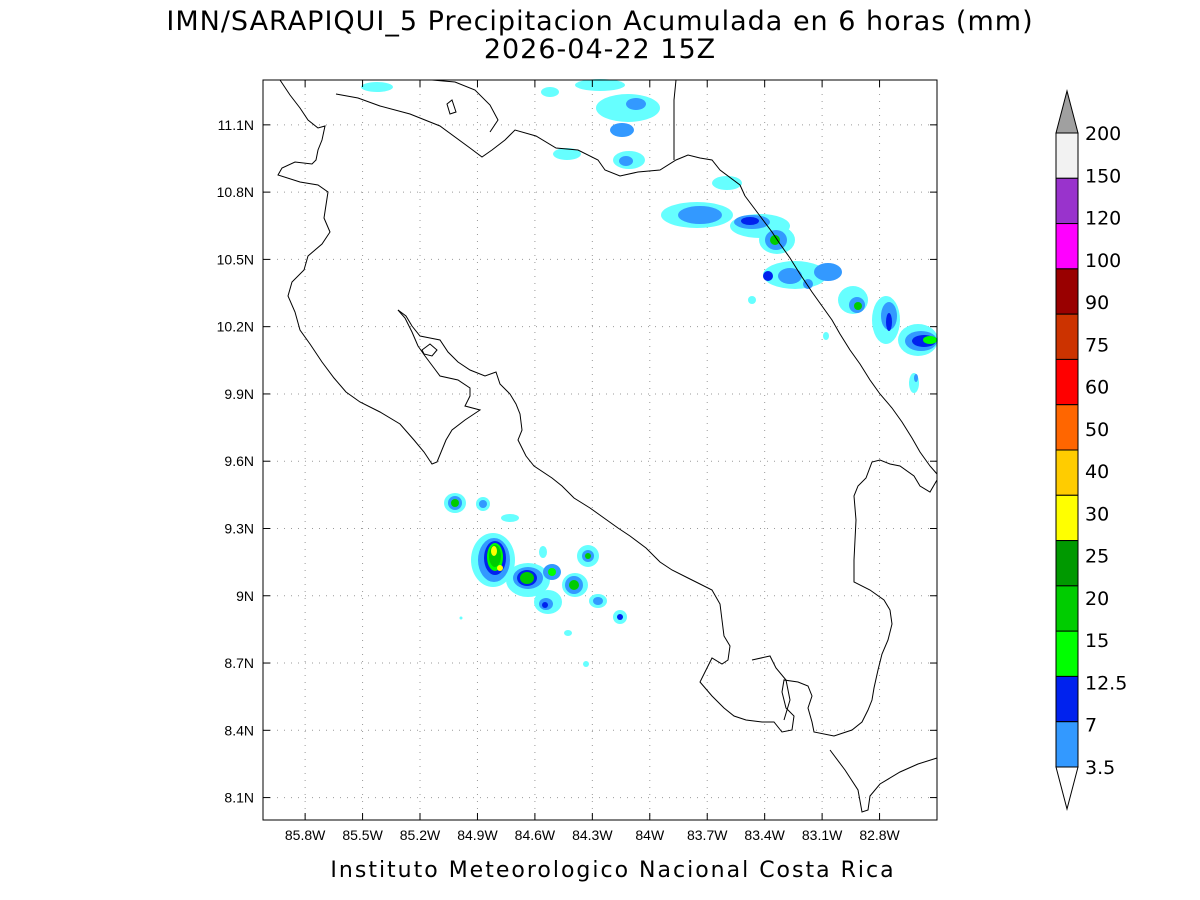 The image size is (1200, 900). What do you see at coordinates (1097, 599) in the screenshot?
I see `colorbar-label: 20` at bounding box center [1097, 599].